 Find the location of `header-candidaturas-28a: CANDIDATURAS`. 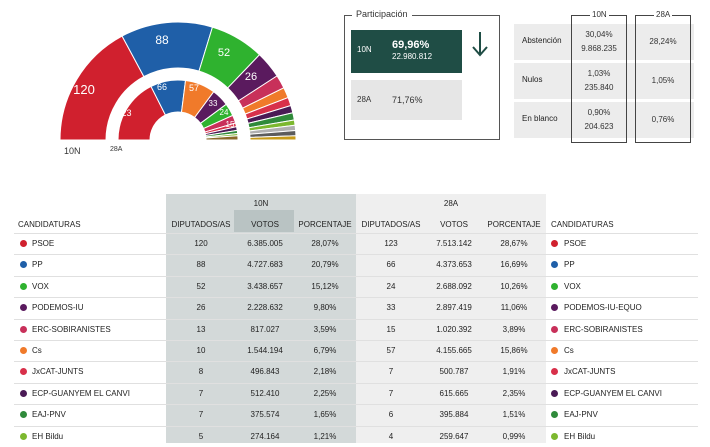

header-candidaturas-28a: CANDIDATURAS is located at coordinates (582, 224).